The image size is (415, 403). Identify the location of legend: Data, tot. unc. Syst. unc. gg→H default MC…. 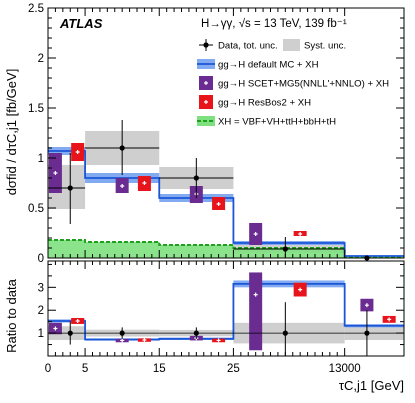
(293, 83).